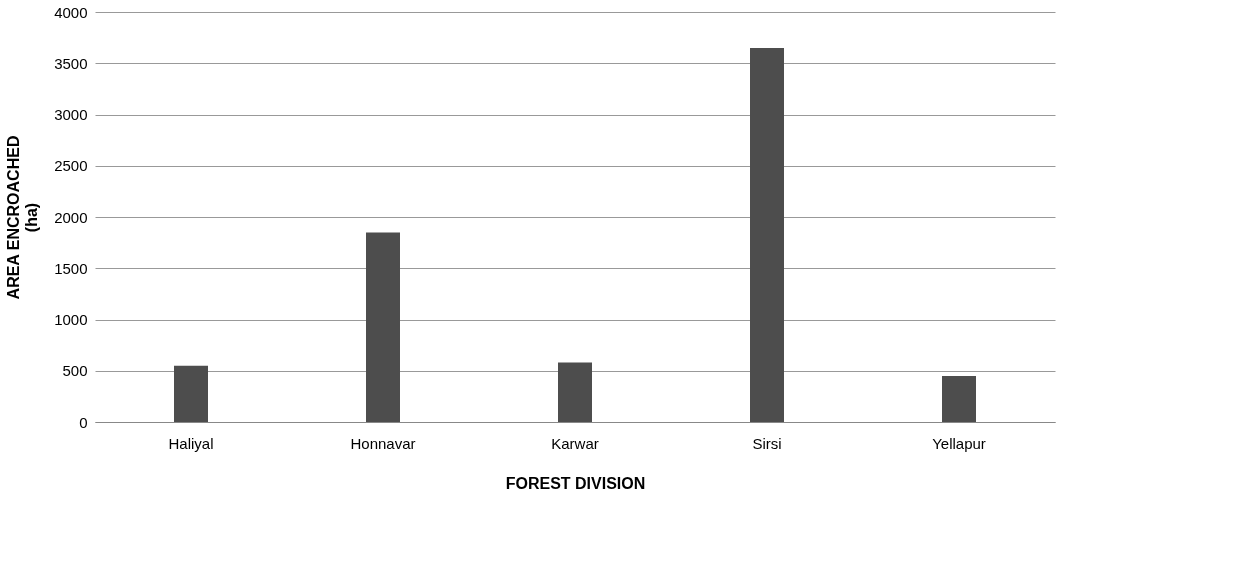  Describe the element at coordinates (71, 319) in the screenshot. I see `y-tick-label: 1000` at that location.